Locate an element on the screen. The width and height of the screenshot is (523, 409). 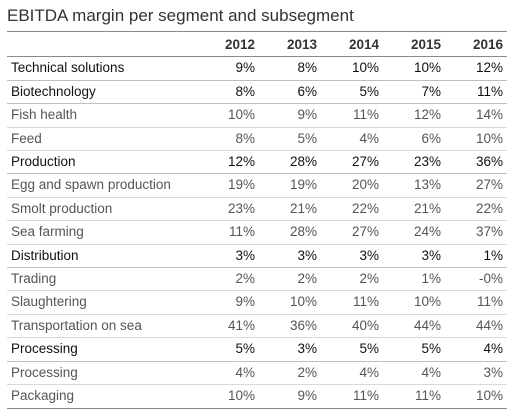
row-label: Distribution is located at coordinates (102, 256).